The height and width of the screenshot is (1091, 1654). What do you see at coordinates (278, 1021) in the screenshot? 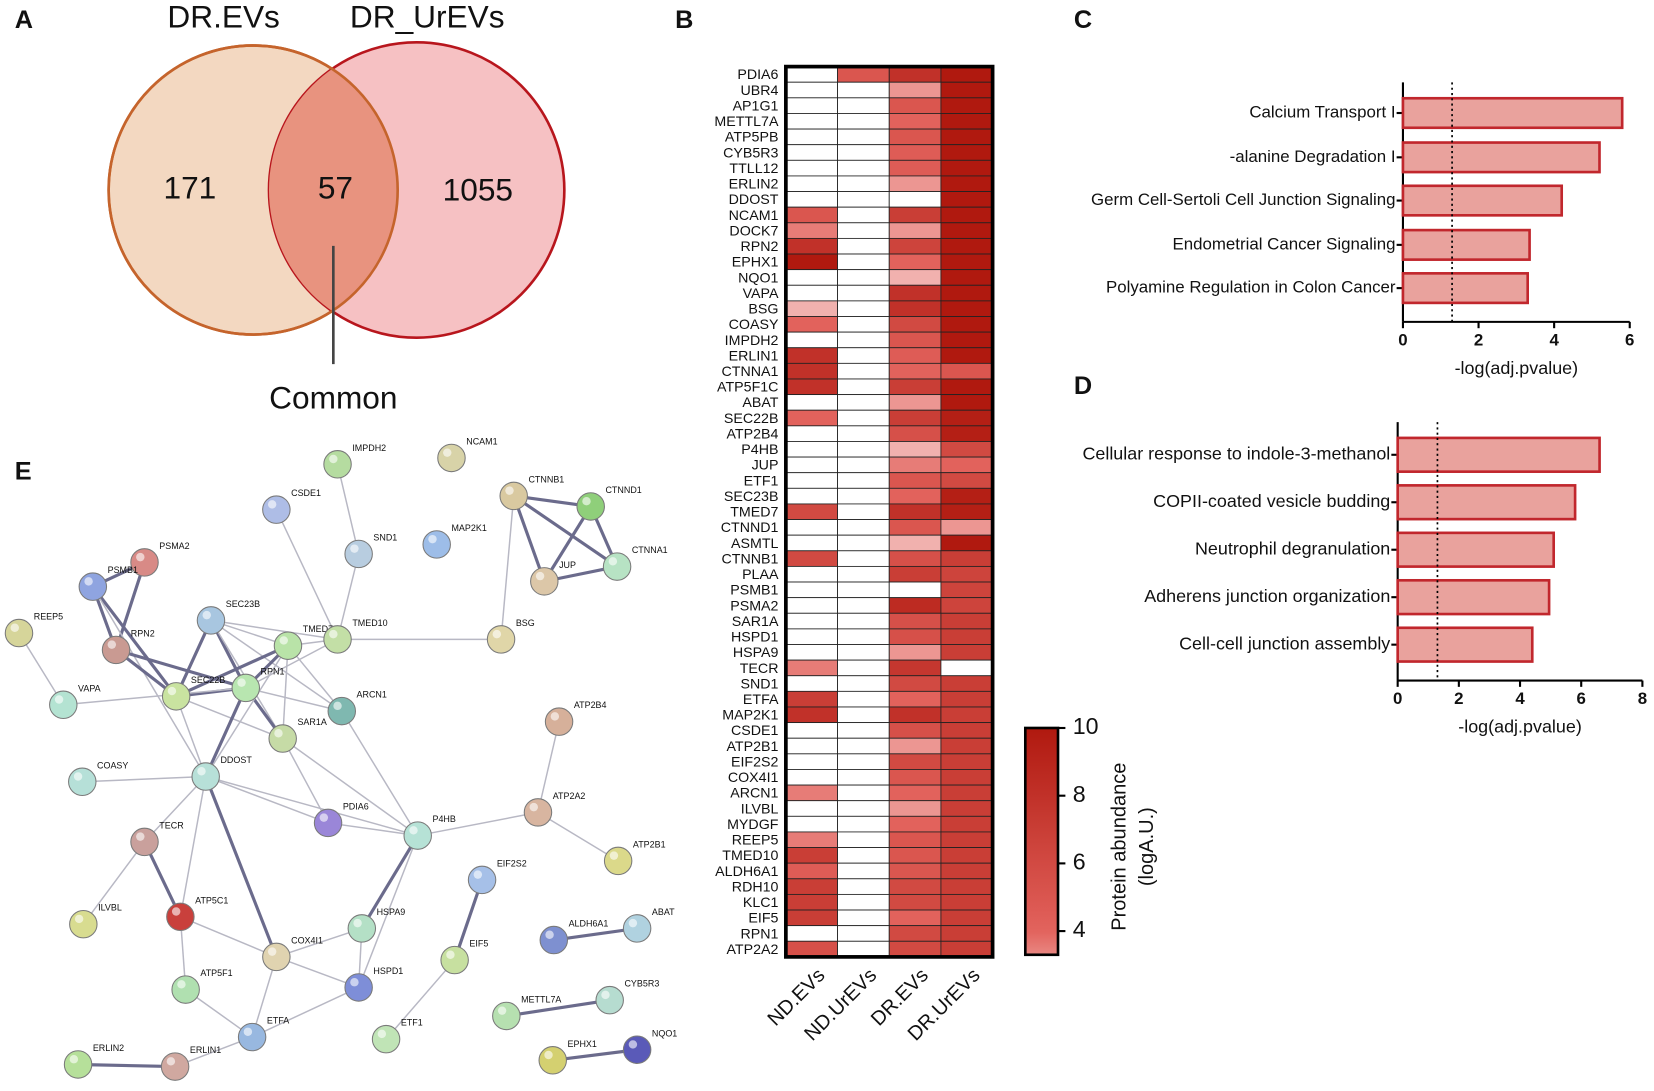
I see `node-label: ETFA` at bounding box center [278, 1021].